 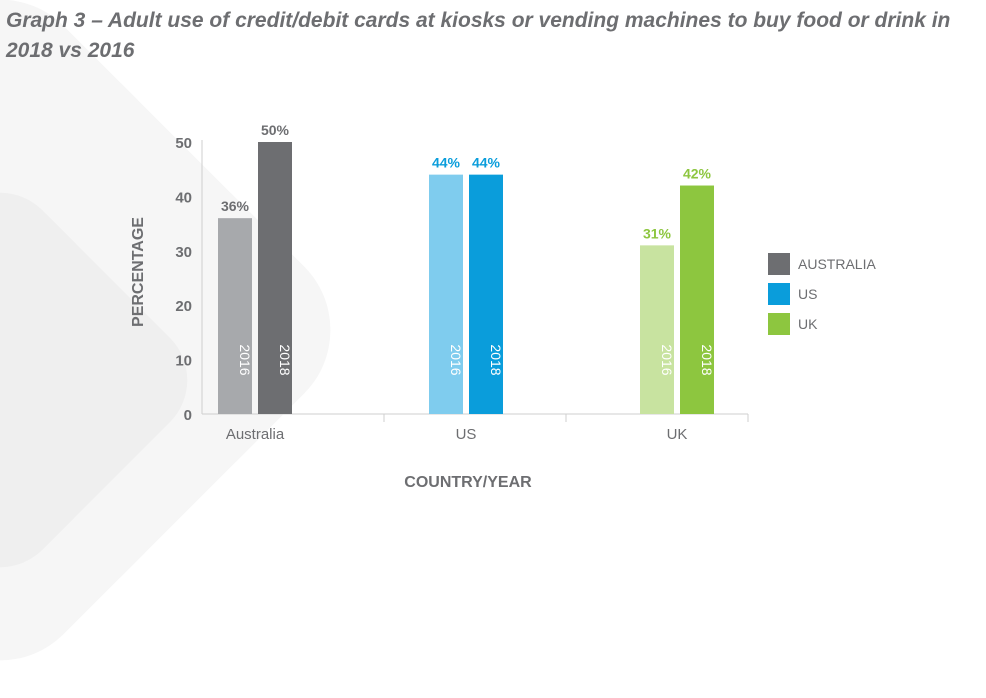 I want to click on data-label: 42%, so click(x=697, y=174).